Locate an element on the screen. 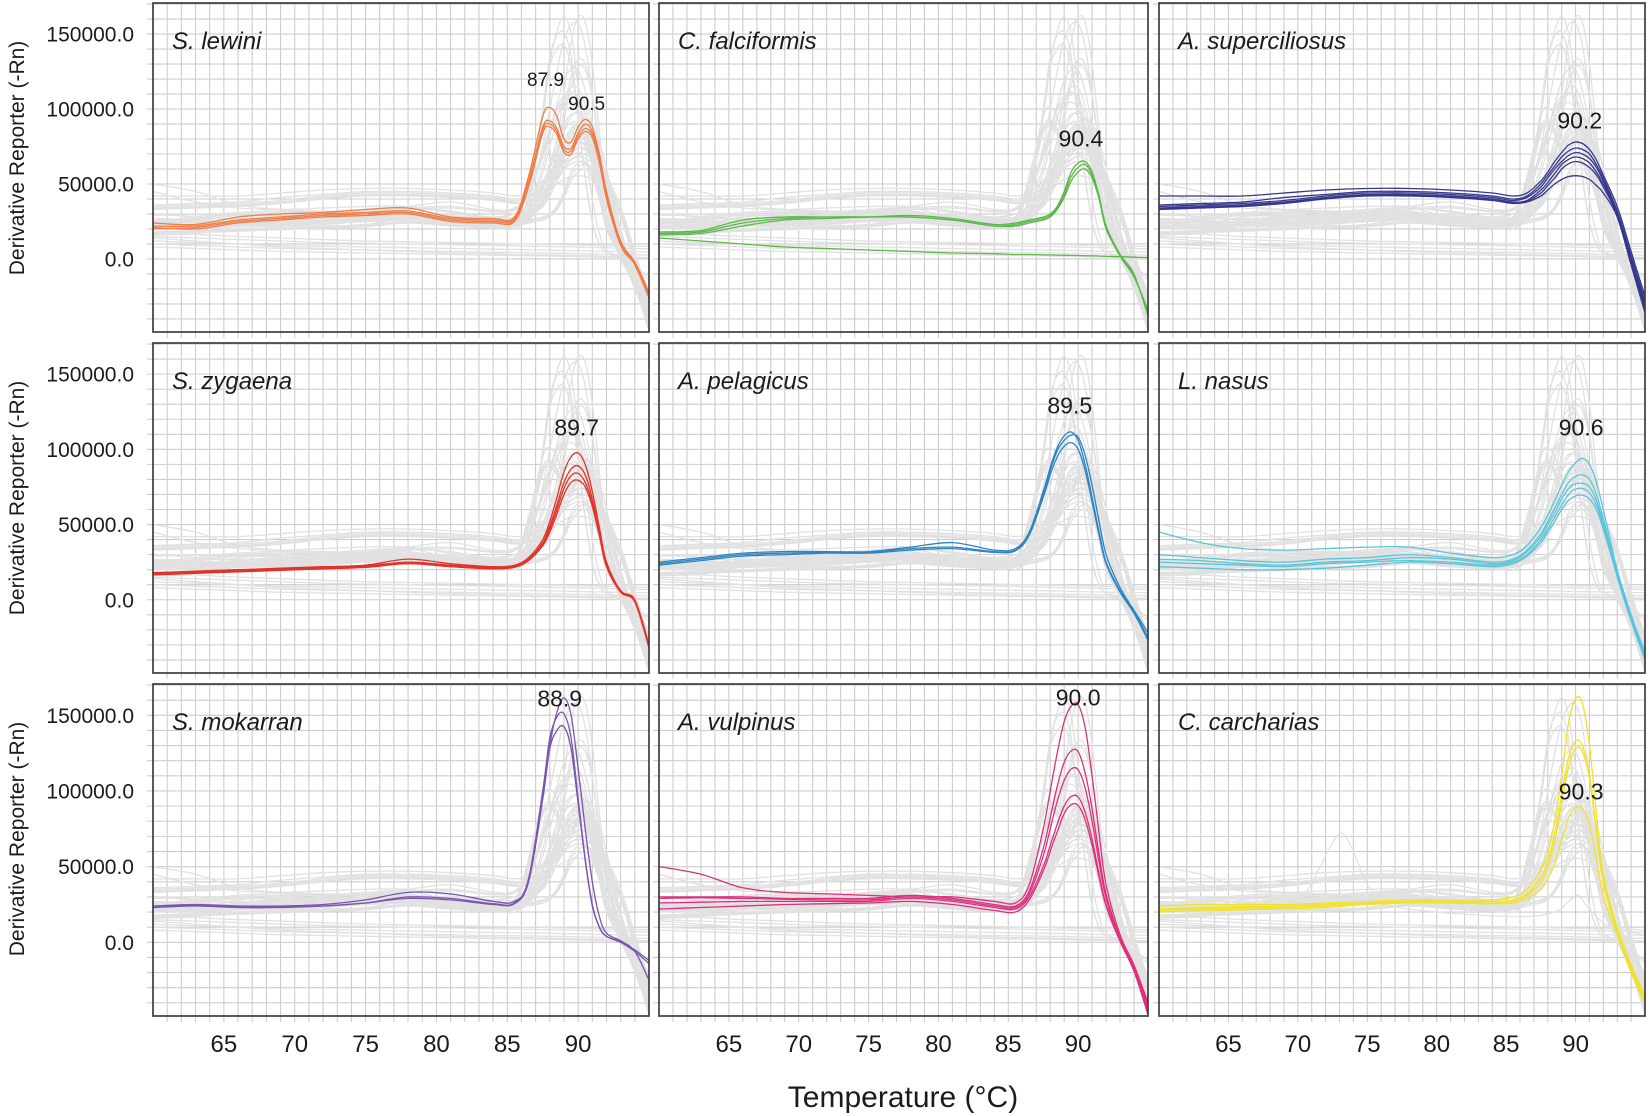 This screenshot has width=1650, height=1116. species-label: A. pelagicus is located at coordinates (742, 381).